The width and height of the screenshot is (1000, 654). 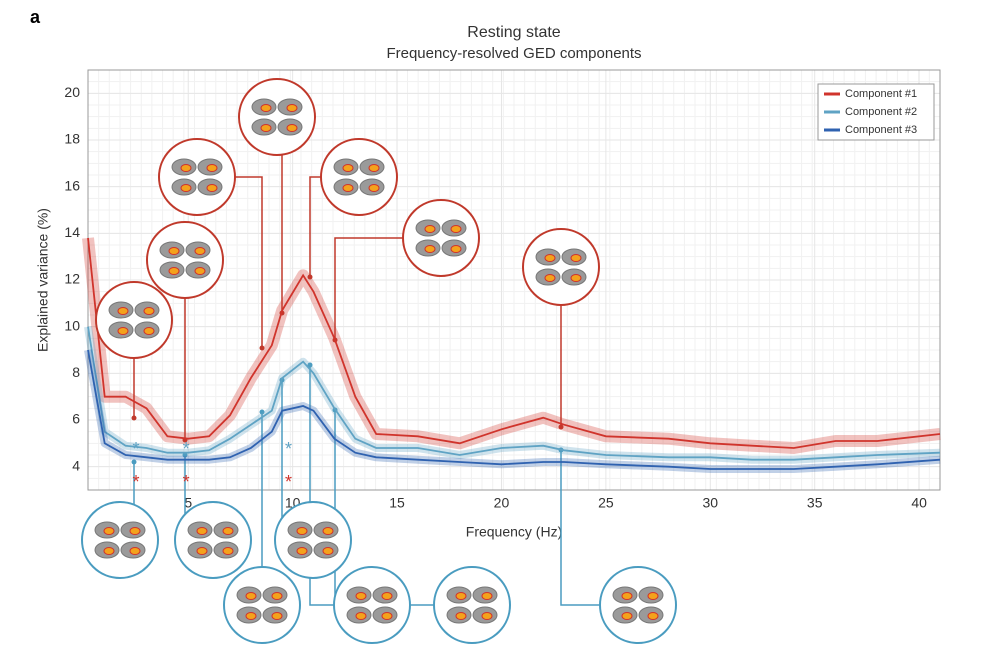 I want to click on chart-title: Resting state, so click(x=513, y=32).